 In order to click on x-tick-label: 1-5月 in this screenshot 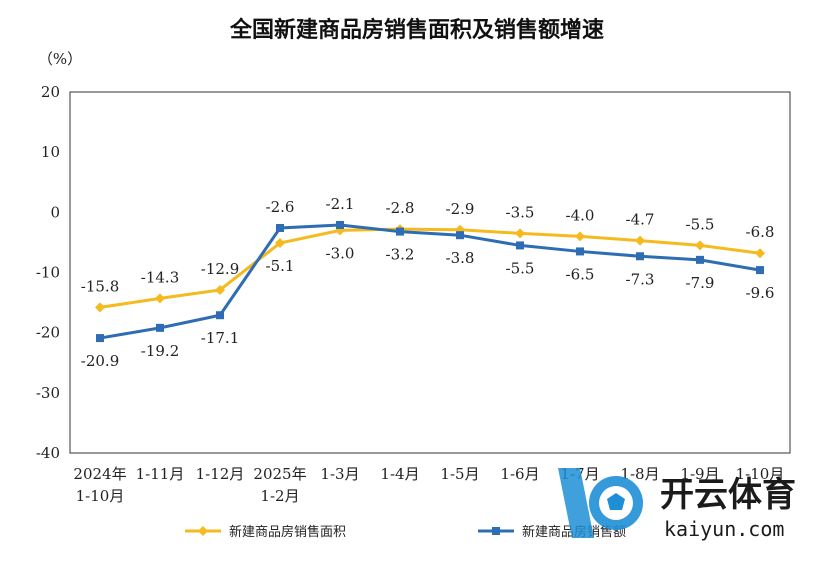, I will do `click(459, 474)`.